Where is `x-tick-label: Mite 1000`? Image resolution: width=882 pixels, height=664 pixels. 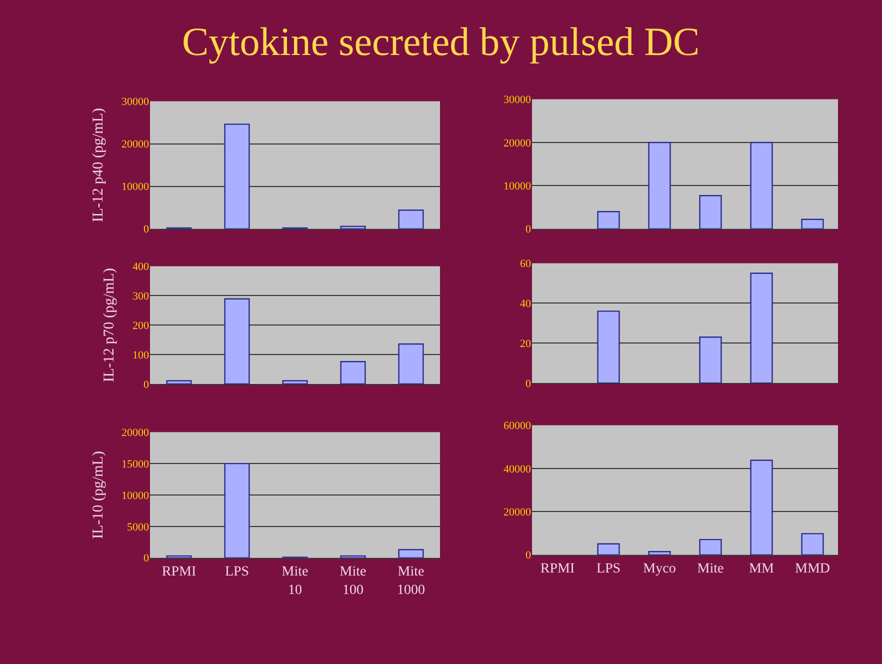 x-tick-label: Mite 1000 is located at coordinates (411, 581).